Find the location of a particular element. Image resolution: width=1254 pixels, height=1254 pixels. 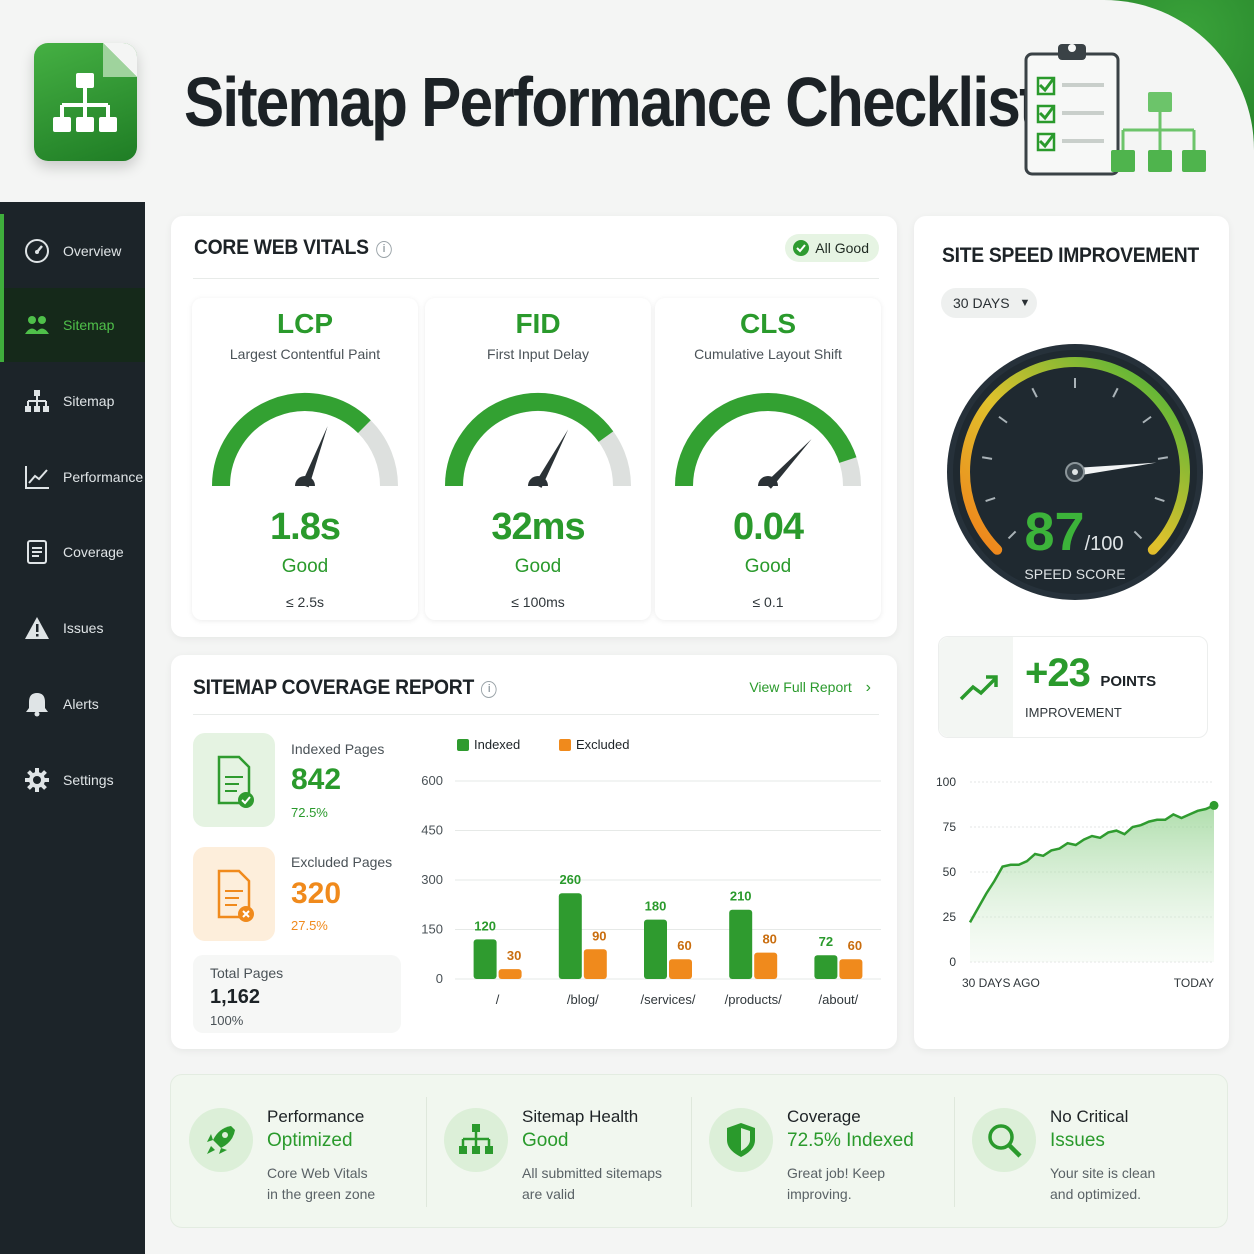

warning-icon is located at coordinates (37, 628).